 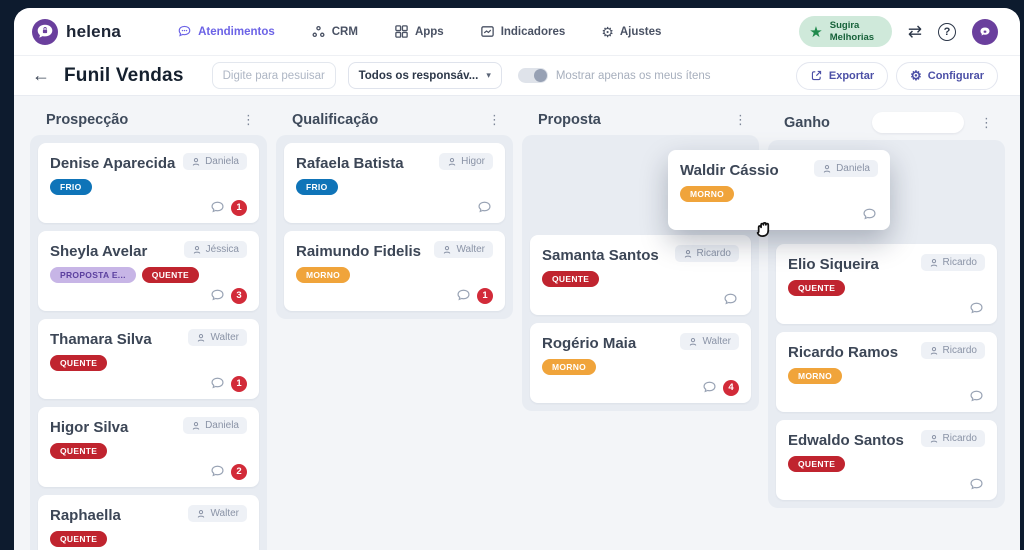 I want to click on card-name: Raimundo Fidelis, so click(x=359, y=251).